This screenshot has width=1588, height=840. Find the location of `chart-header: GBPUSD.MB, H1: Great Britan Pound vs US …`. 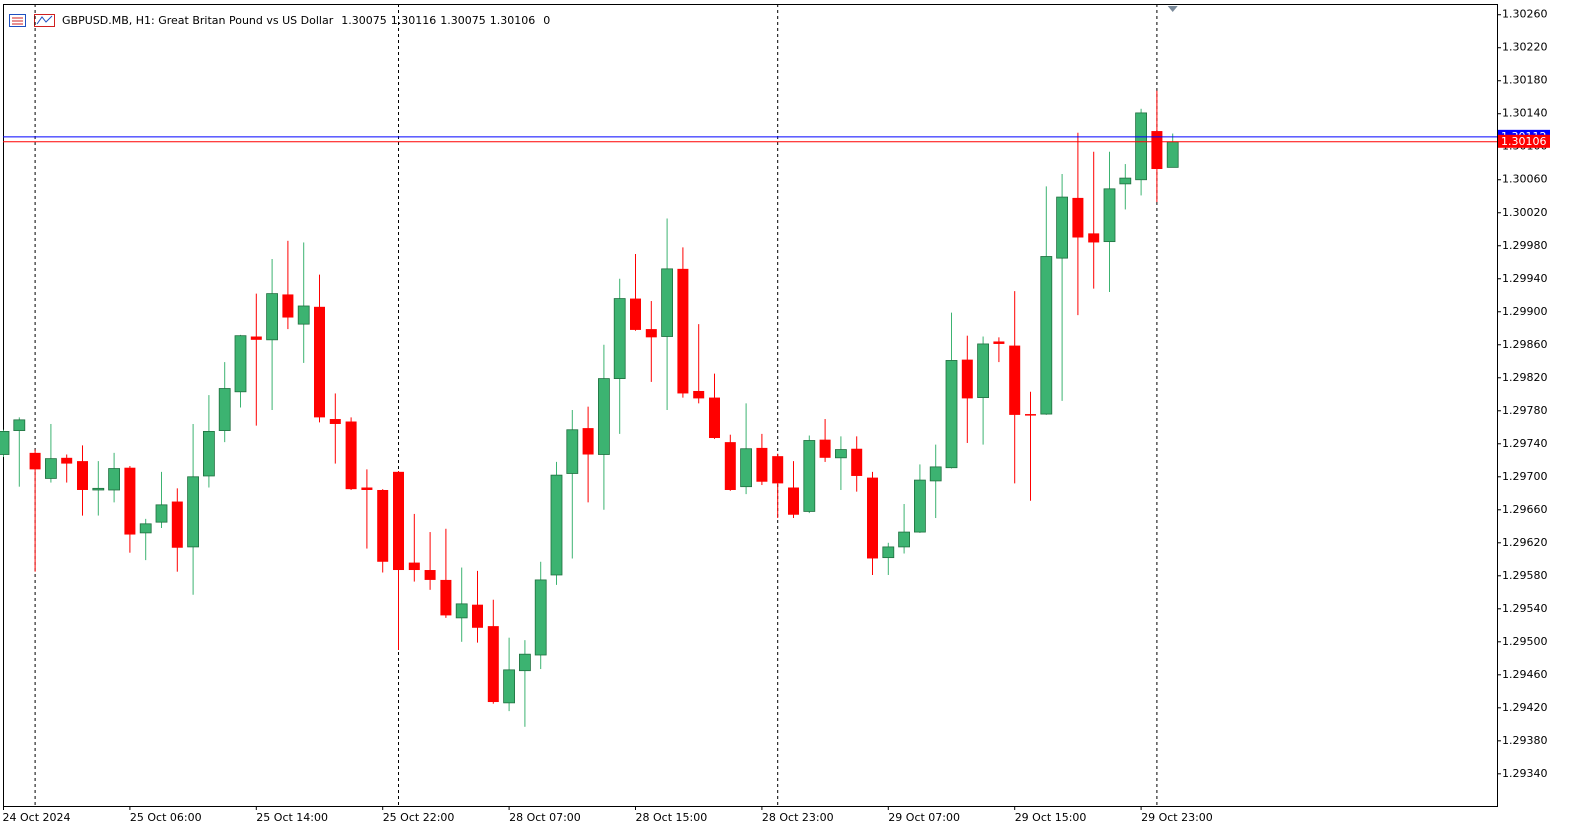

chart-header: GBPUSD.MB, H1: Great Britan Pound vs US … is located at coordinates (306, 20).